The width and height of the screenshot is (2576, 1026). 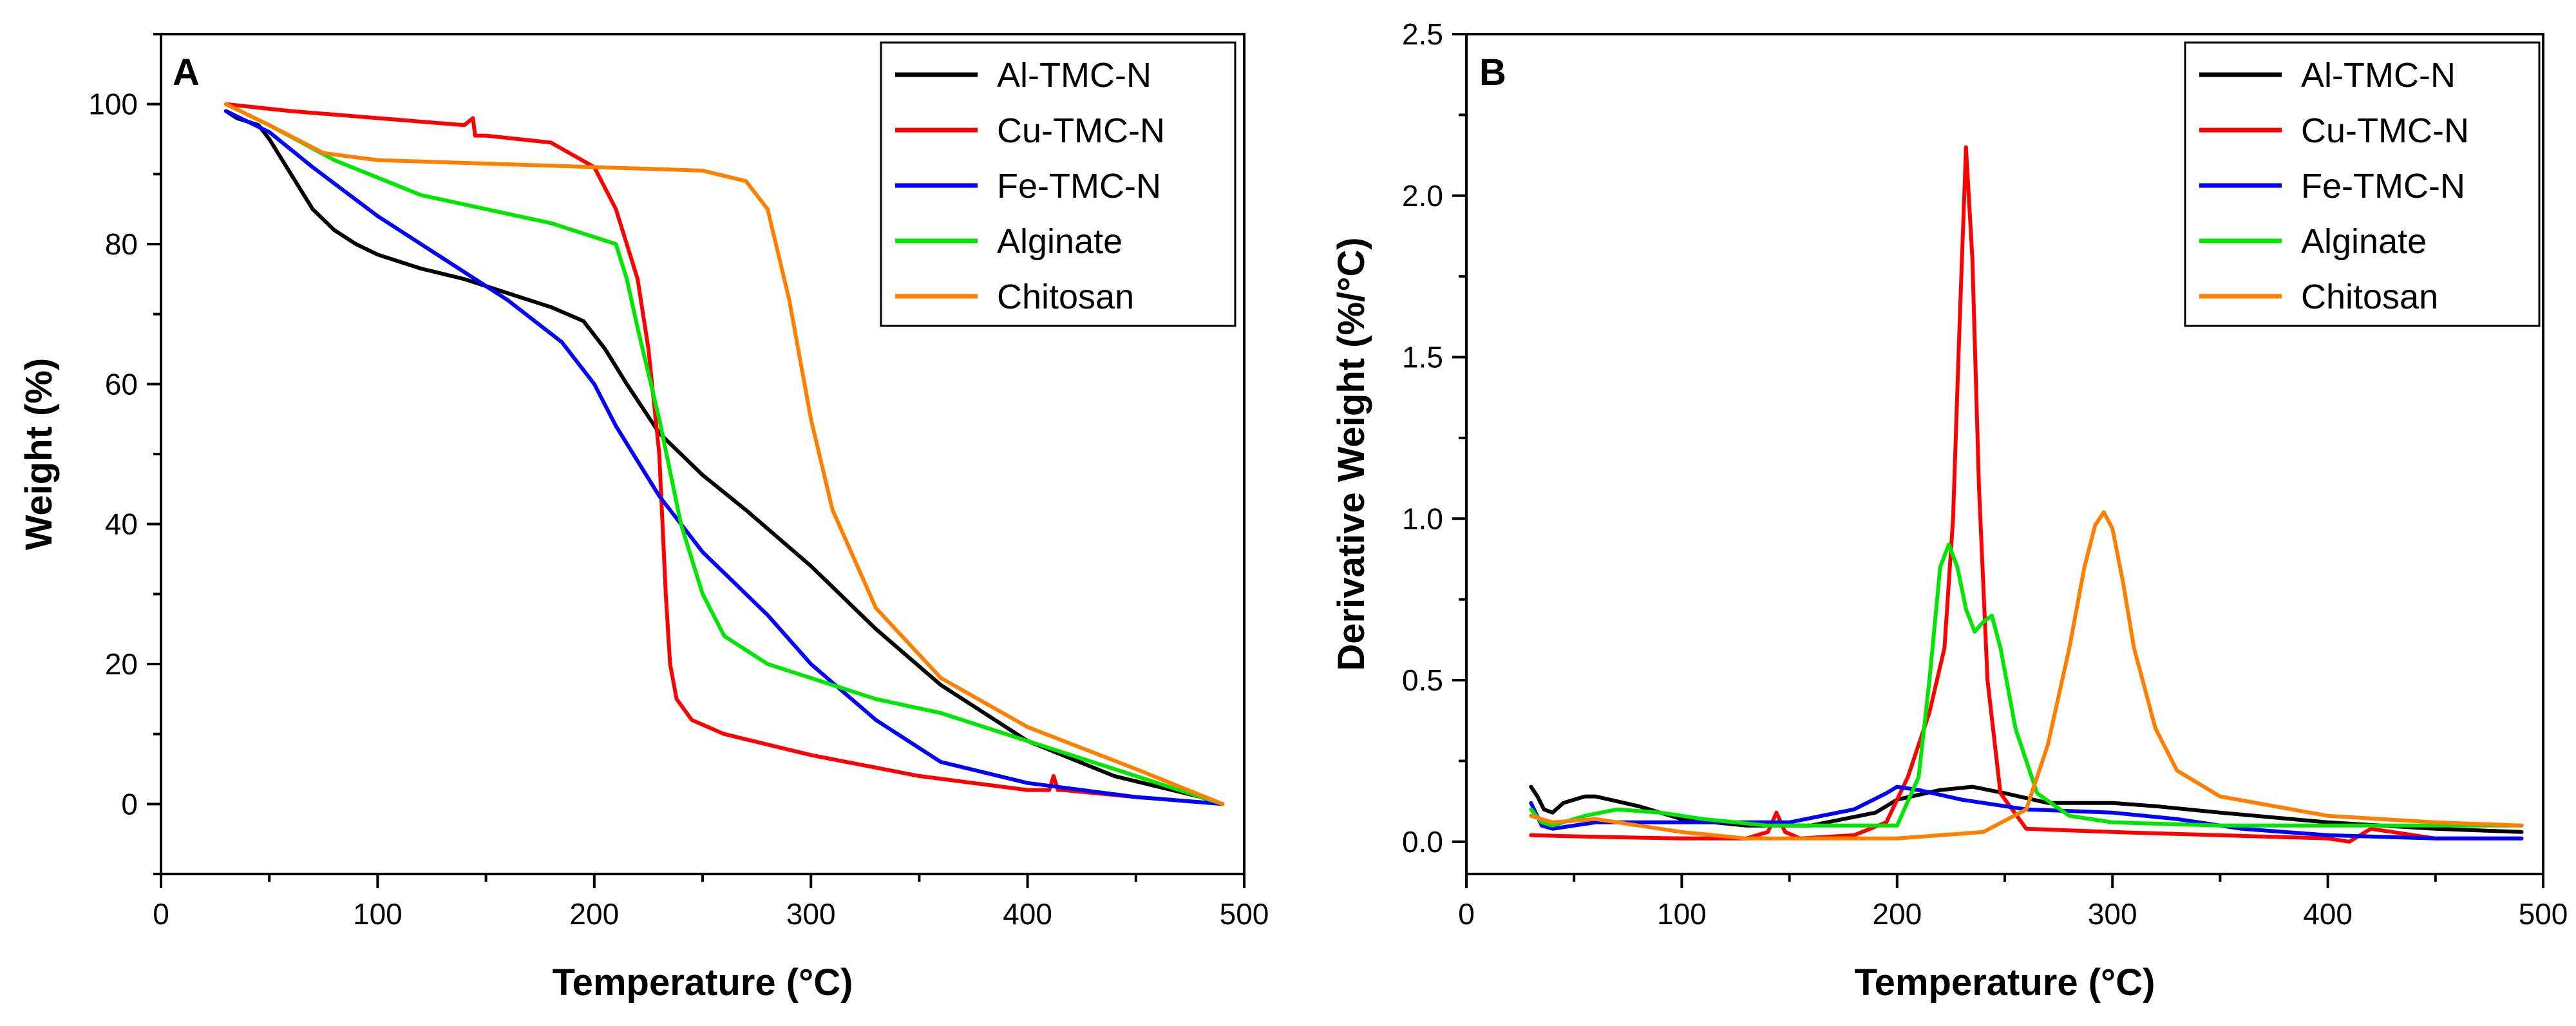 I want to click on y-tick-label: 0.0, so click(x=1422, y=842).